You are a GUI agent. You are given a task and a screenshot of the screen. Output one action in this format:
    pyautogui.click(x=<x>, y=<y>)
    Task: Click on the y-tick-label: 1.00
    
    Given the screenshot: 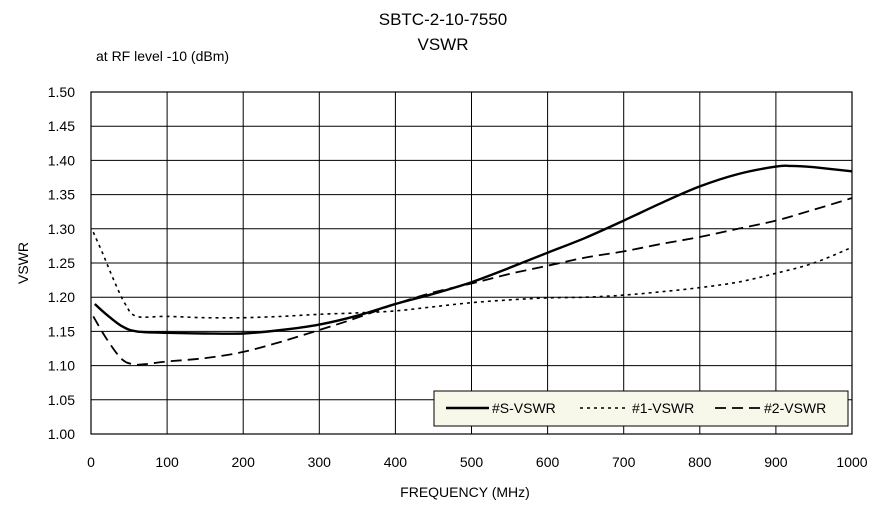 What is the action you would take?
    pyautogui.click(x=61, y=434)
    